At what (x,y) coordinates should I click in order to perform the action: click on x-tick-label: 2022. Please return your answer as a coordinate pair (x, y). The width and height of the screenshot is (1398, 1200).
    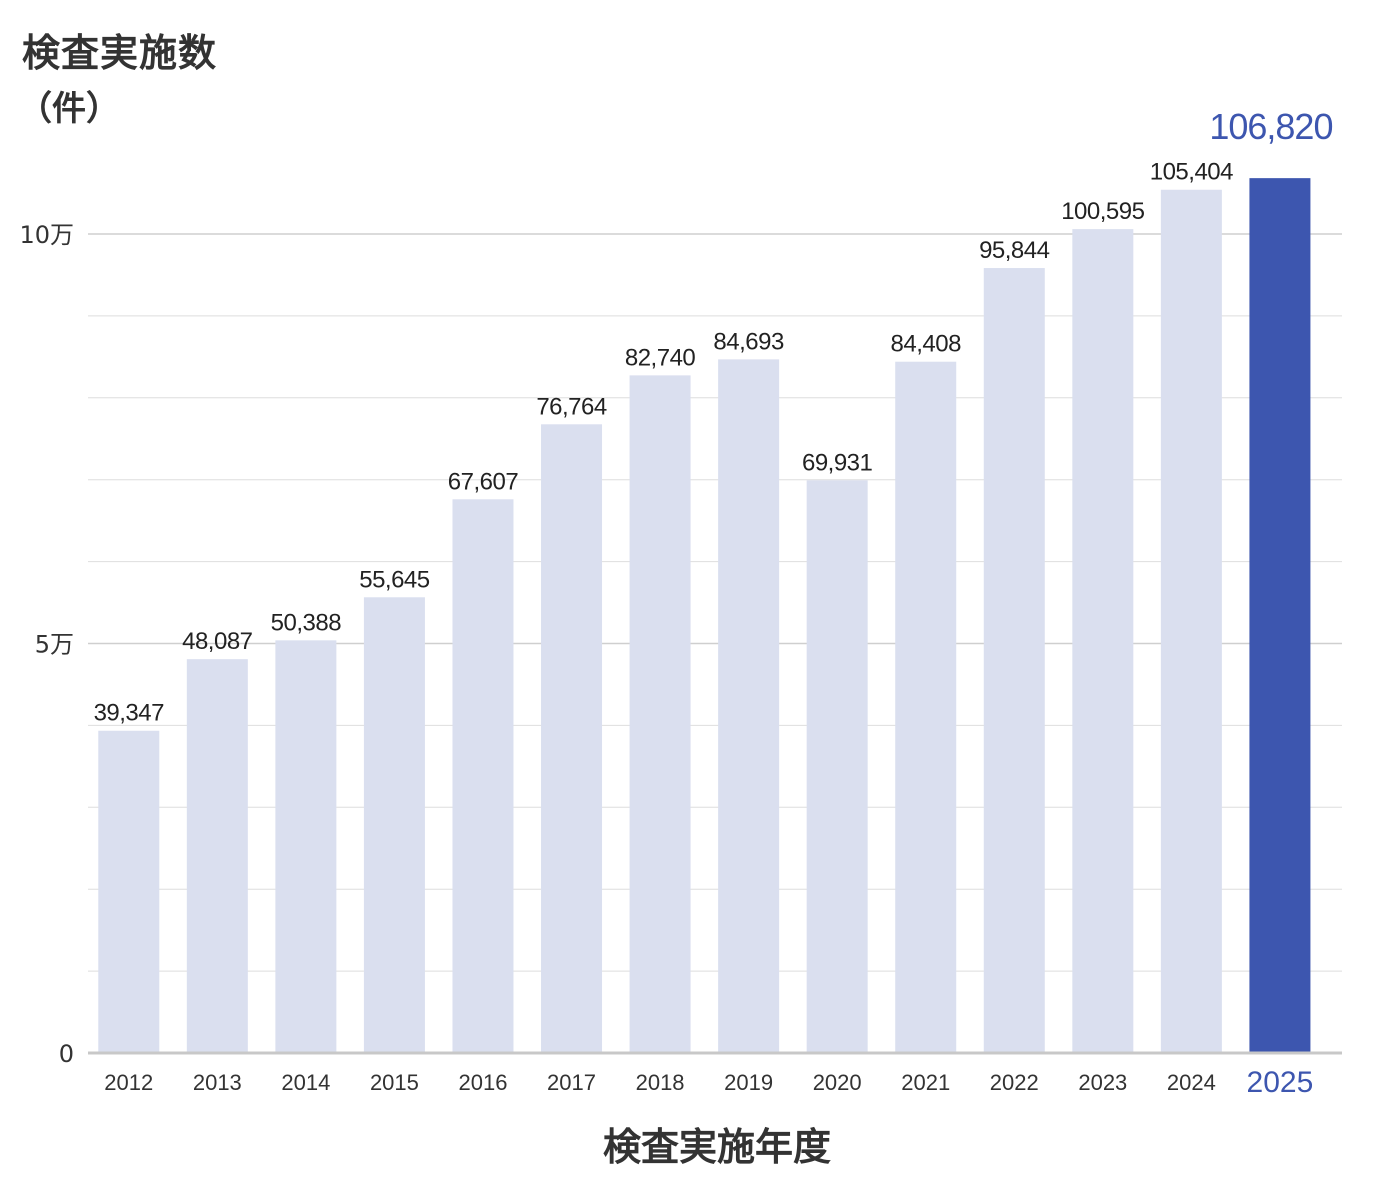
    Looking at the image, I should click on (1014, 1082).